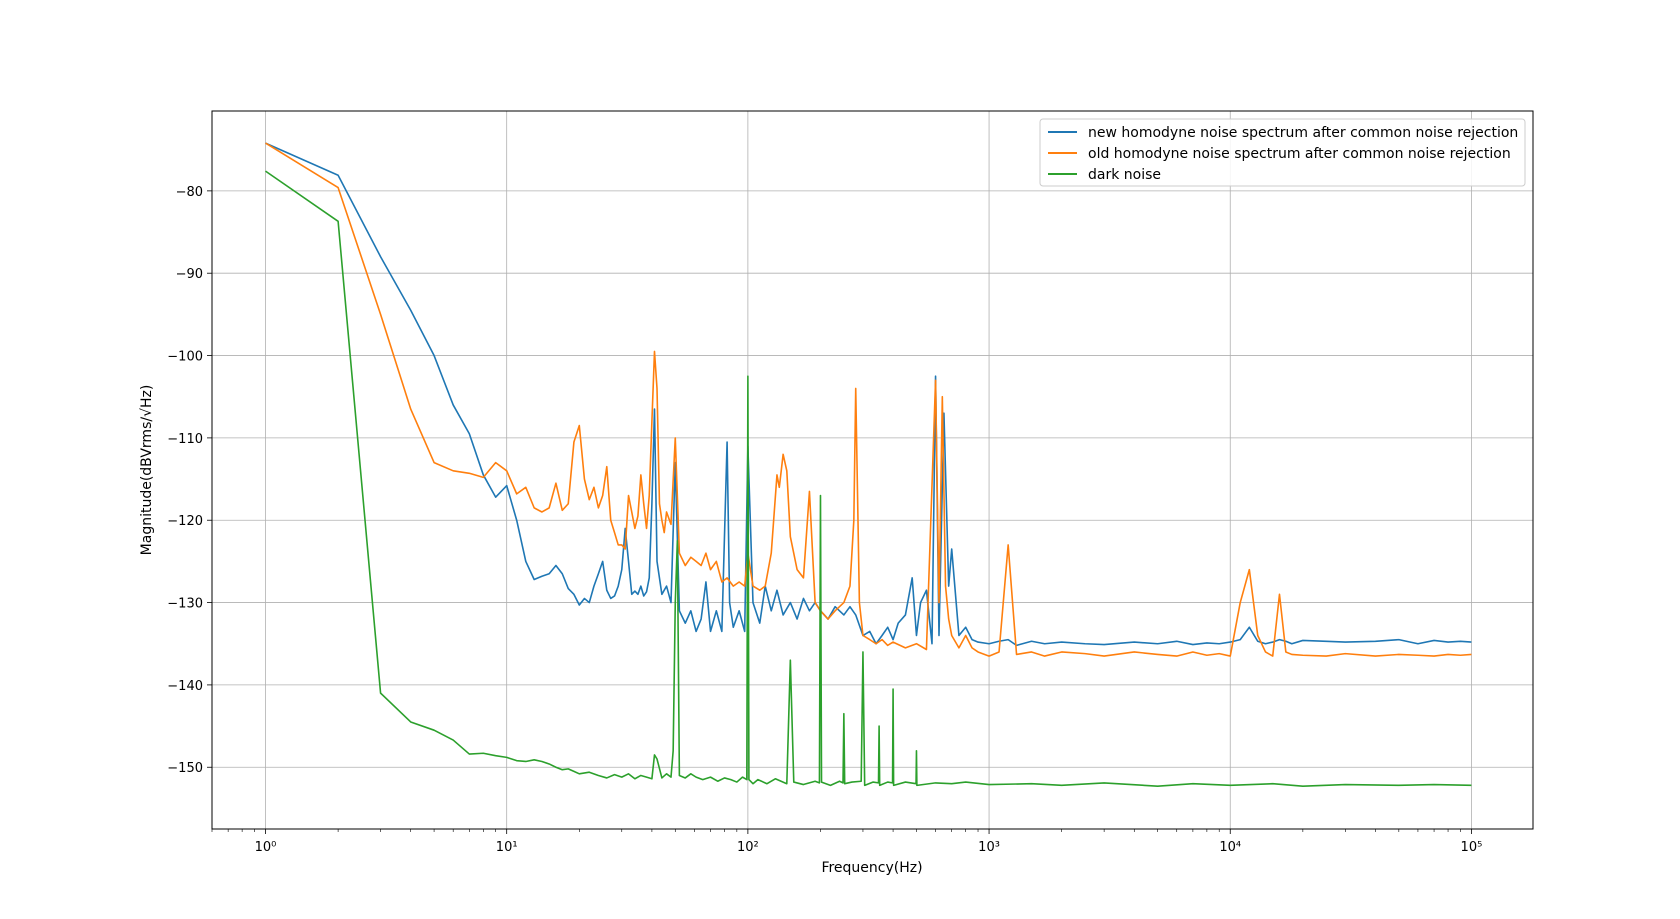 This screenshot has width=1680, height=919. Describe the element at coordinates (147, 470) in the screenshot. I see `y-axis-label: Magnitude(dBVrms/√Hz)` at that location.